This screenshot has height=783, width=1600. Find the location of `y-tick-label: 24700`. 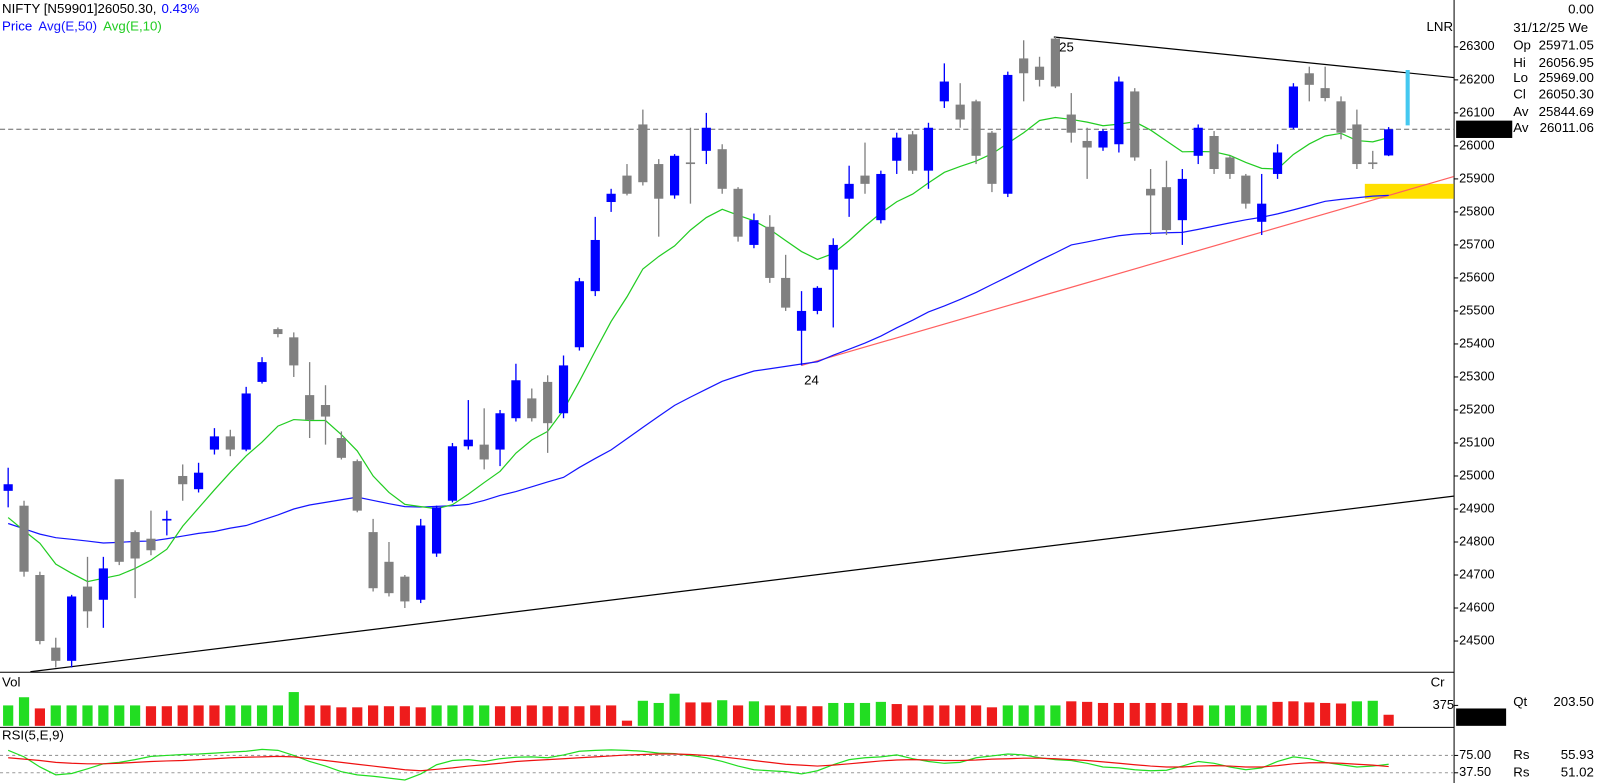

y-tick-label: 24700 is located at coordinates (1476, 573).